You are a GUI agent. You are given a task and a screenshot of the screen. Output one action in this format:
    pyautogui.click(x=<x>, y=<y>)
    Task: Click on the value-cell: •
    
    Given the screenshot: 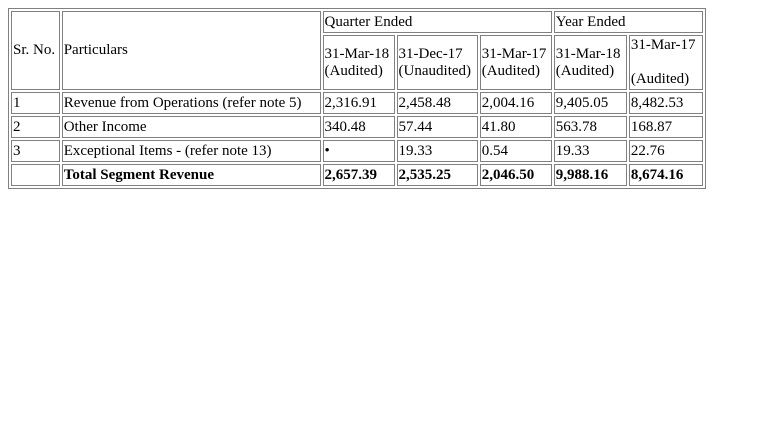 What is the action you would take?
    pyautogui.click(x=358, y=151)
    